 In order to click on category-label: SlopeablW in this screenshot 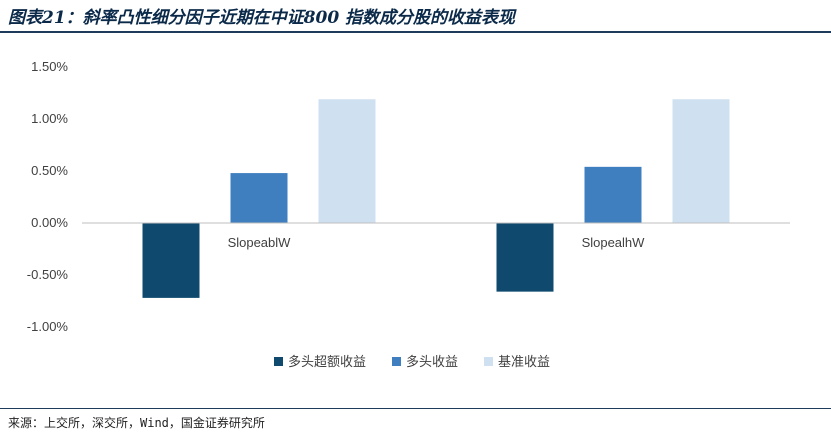, I will do `click(260, 242)`.